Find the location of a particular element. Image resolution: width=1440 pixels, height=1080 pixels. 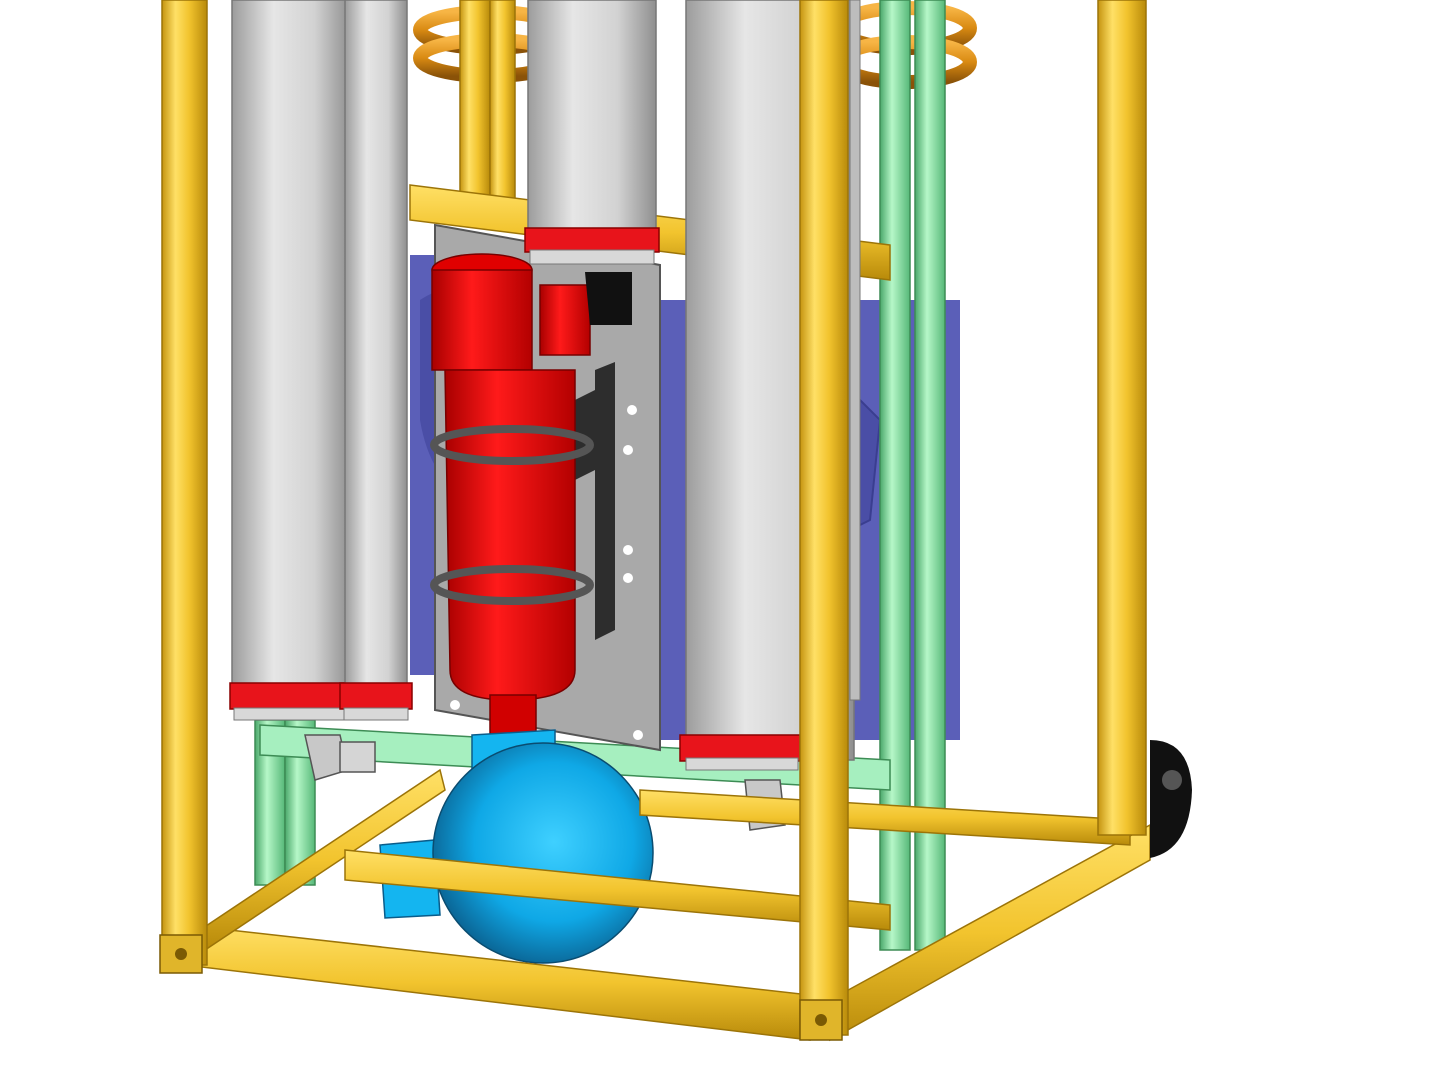

caster-wheel is located at coordinates (1171, 799).